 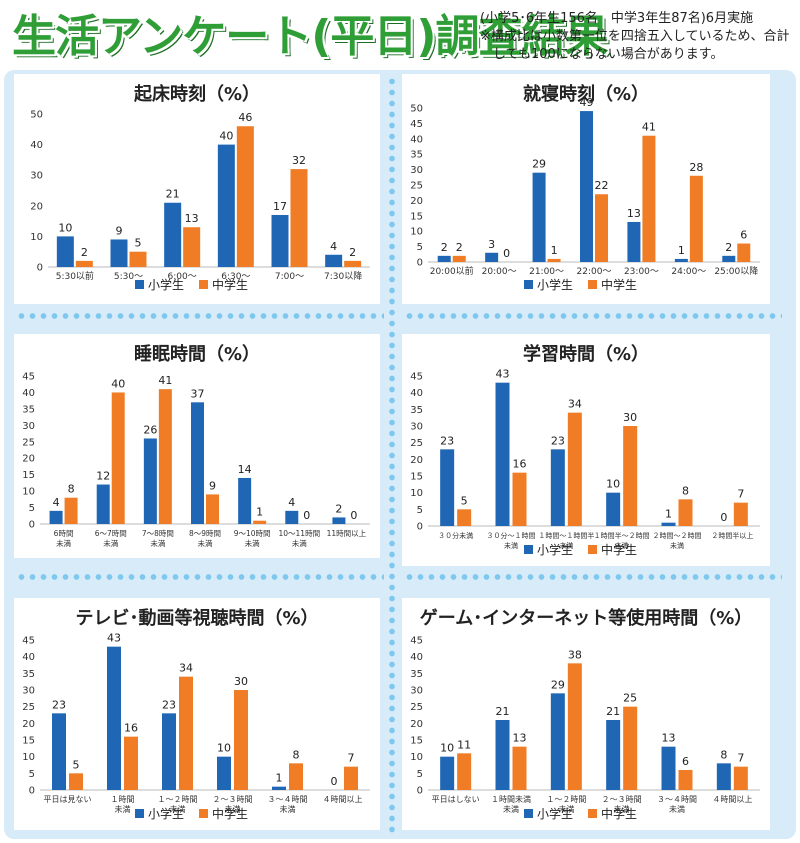 What do you see at coordinates (178, 799) in the screenshot?
I see `x-tick-label: １〜２時間` at bounding box center [178, 799].